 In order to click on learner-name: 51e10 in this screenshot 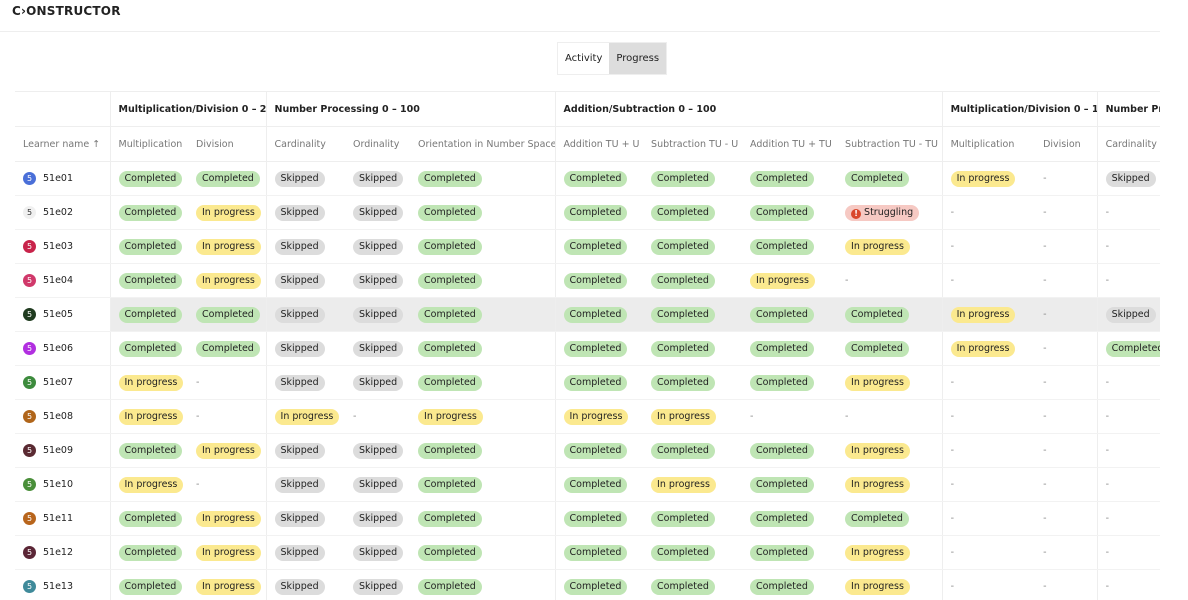, I will do `click(58, 484)`.